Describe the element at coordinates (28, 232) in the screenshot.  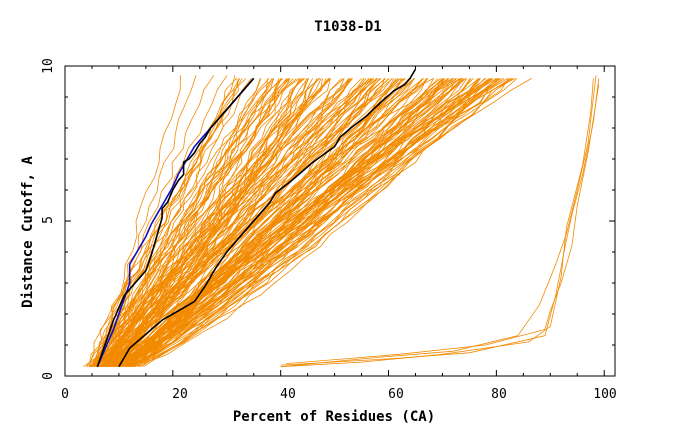
I see `y-axis-label: Distance Cutoff, A` at that location.